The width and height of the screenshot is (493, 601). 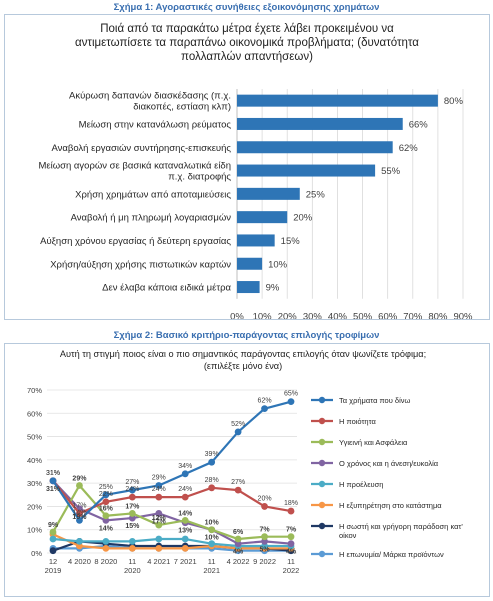 I want to click on legend-item: Η σωστή και γρήγορη παράδοση κατ'οίκον, so click(x=387, y=531).